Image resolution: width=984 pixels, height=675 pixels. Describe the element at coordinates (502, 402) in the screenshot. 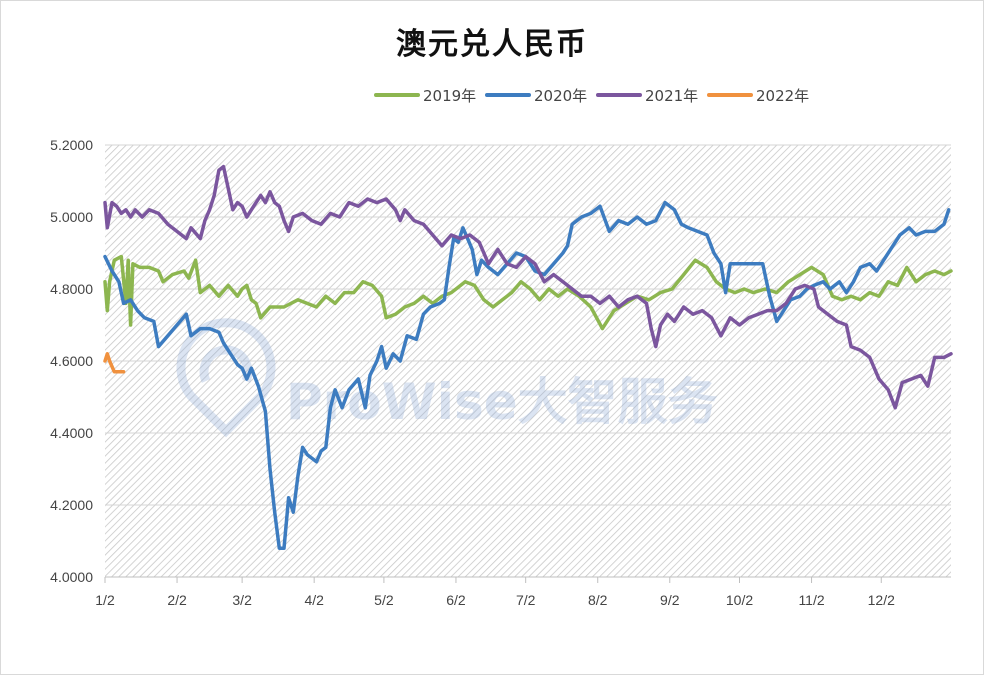

I see `watermark-text: ProWise大智服务` at that location.